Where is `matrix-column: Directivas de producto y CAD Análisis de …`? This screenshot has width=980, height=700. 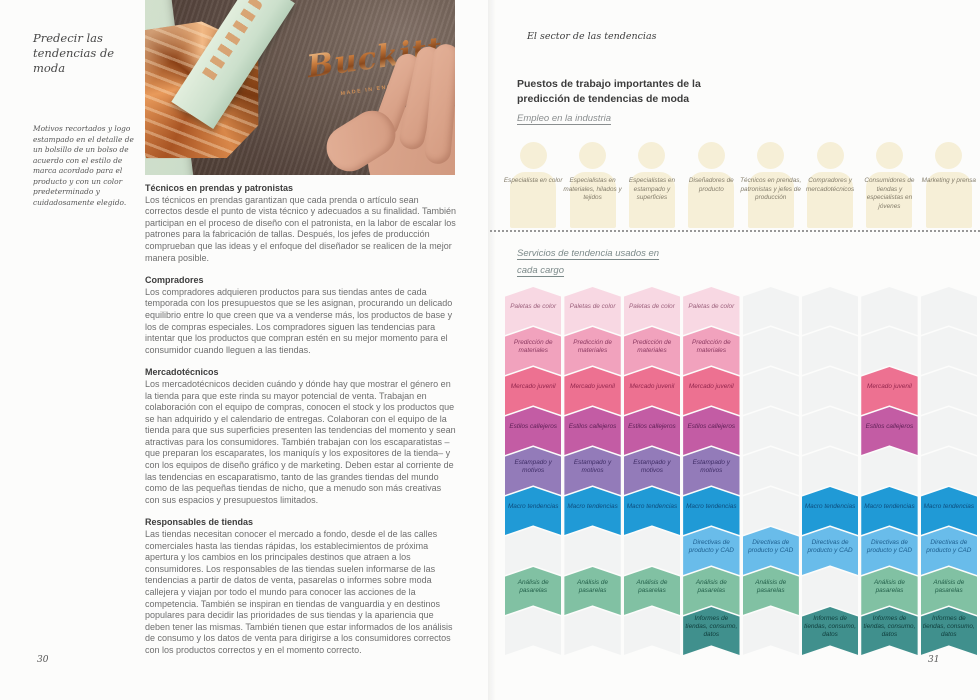 matrix-column: Directivas de producto y CAD Análisis de … is located at coordinates (770, 477).